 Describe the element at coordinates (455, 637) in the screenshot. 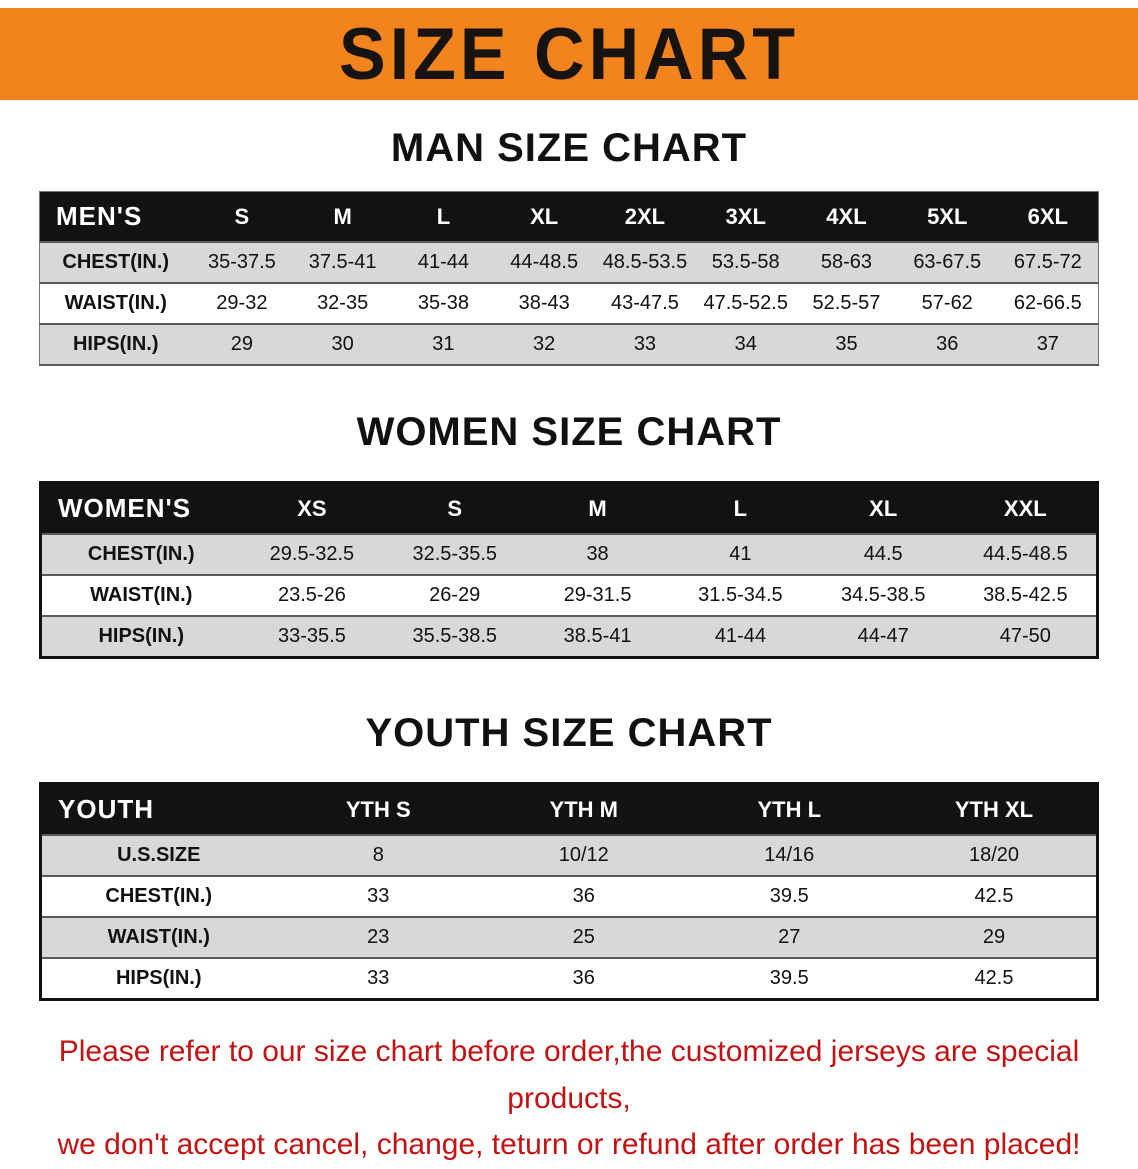

I see `size-value-cell: 35.5-38.5` at that location.